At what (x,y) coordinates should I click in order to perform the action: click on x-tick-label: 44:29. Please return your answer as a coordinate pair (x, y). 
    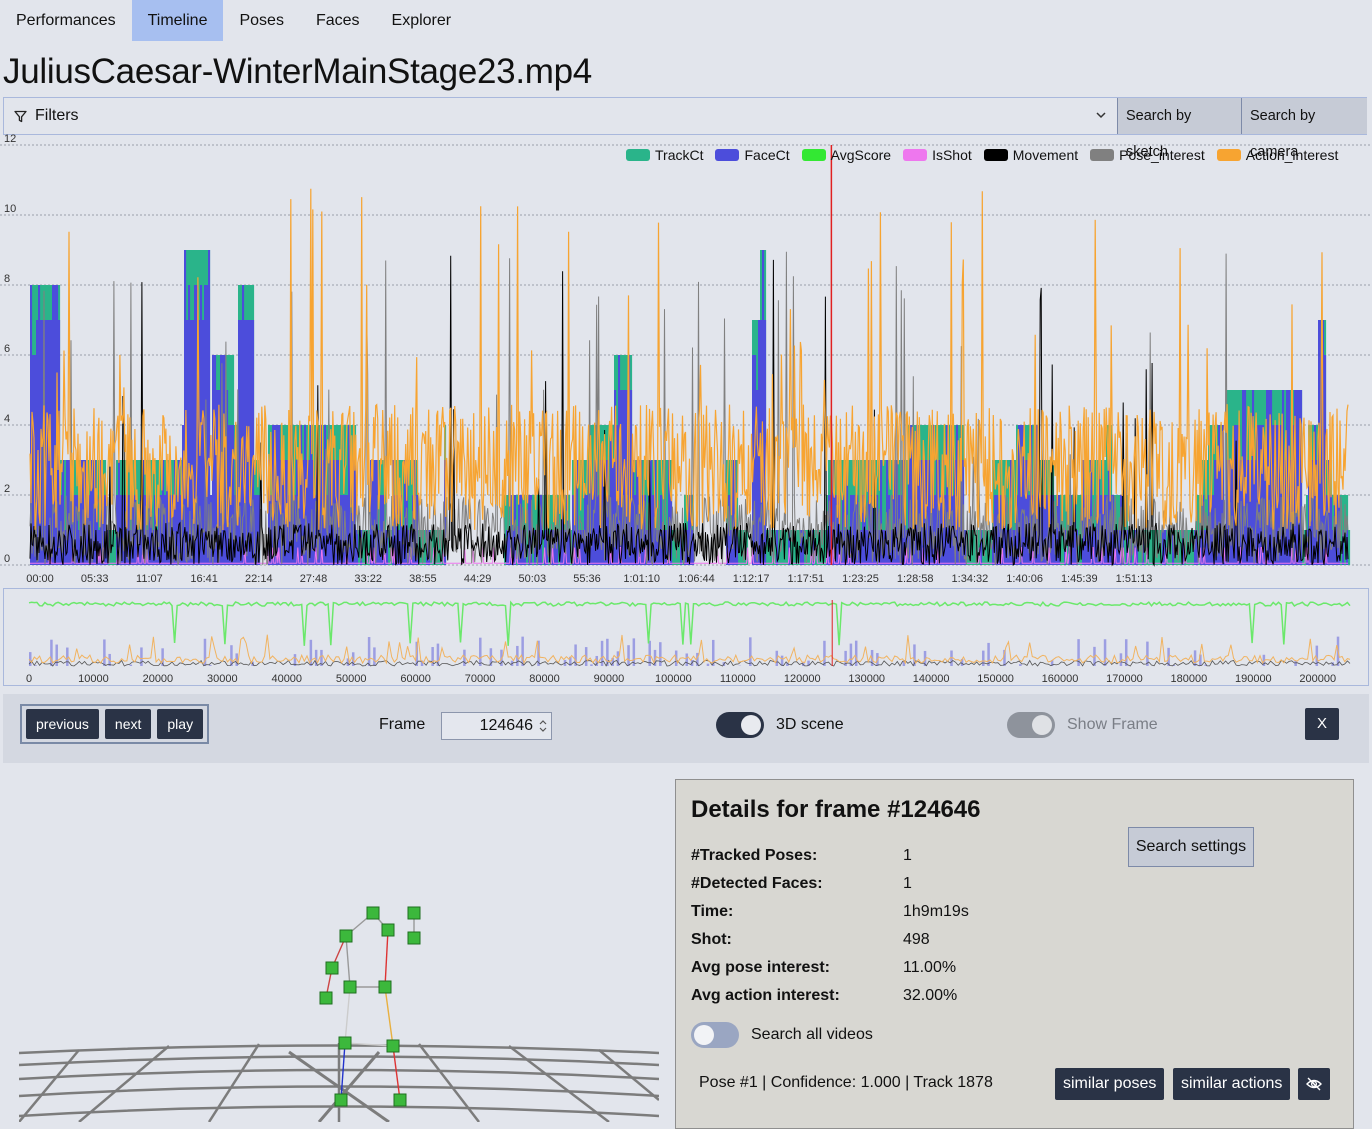
    Looking at the image, I should click on (478, 579).